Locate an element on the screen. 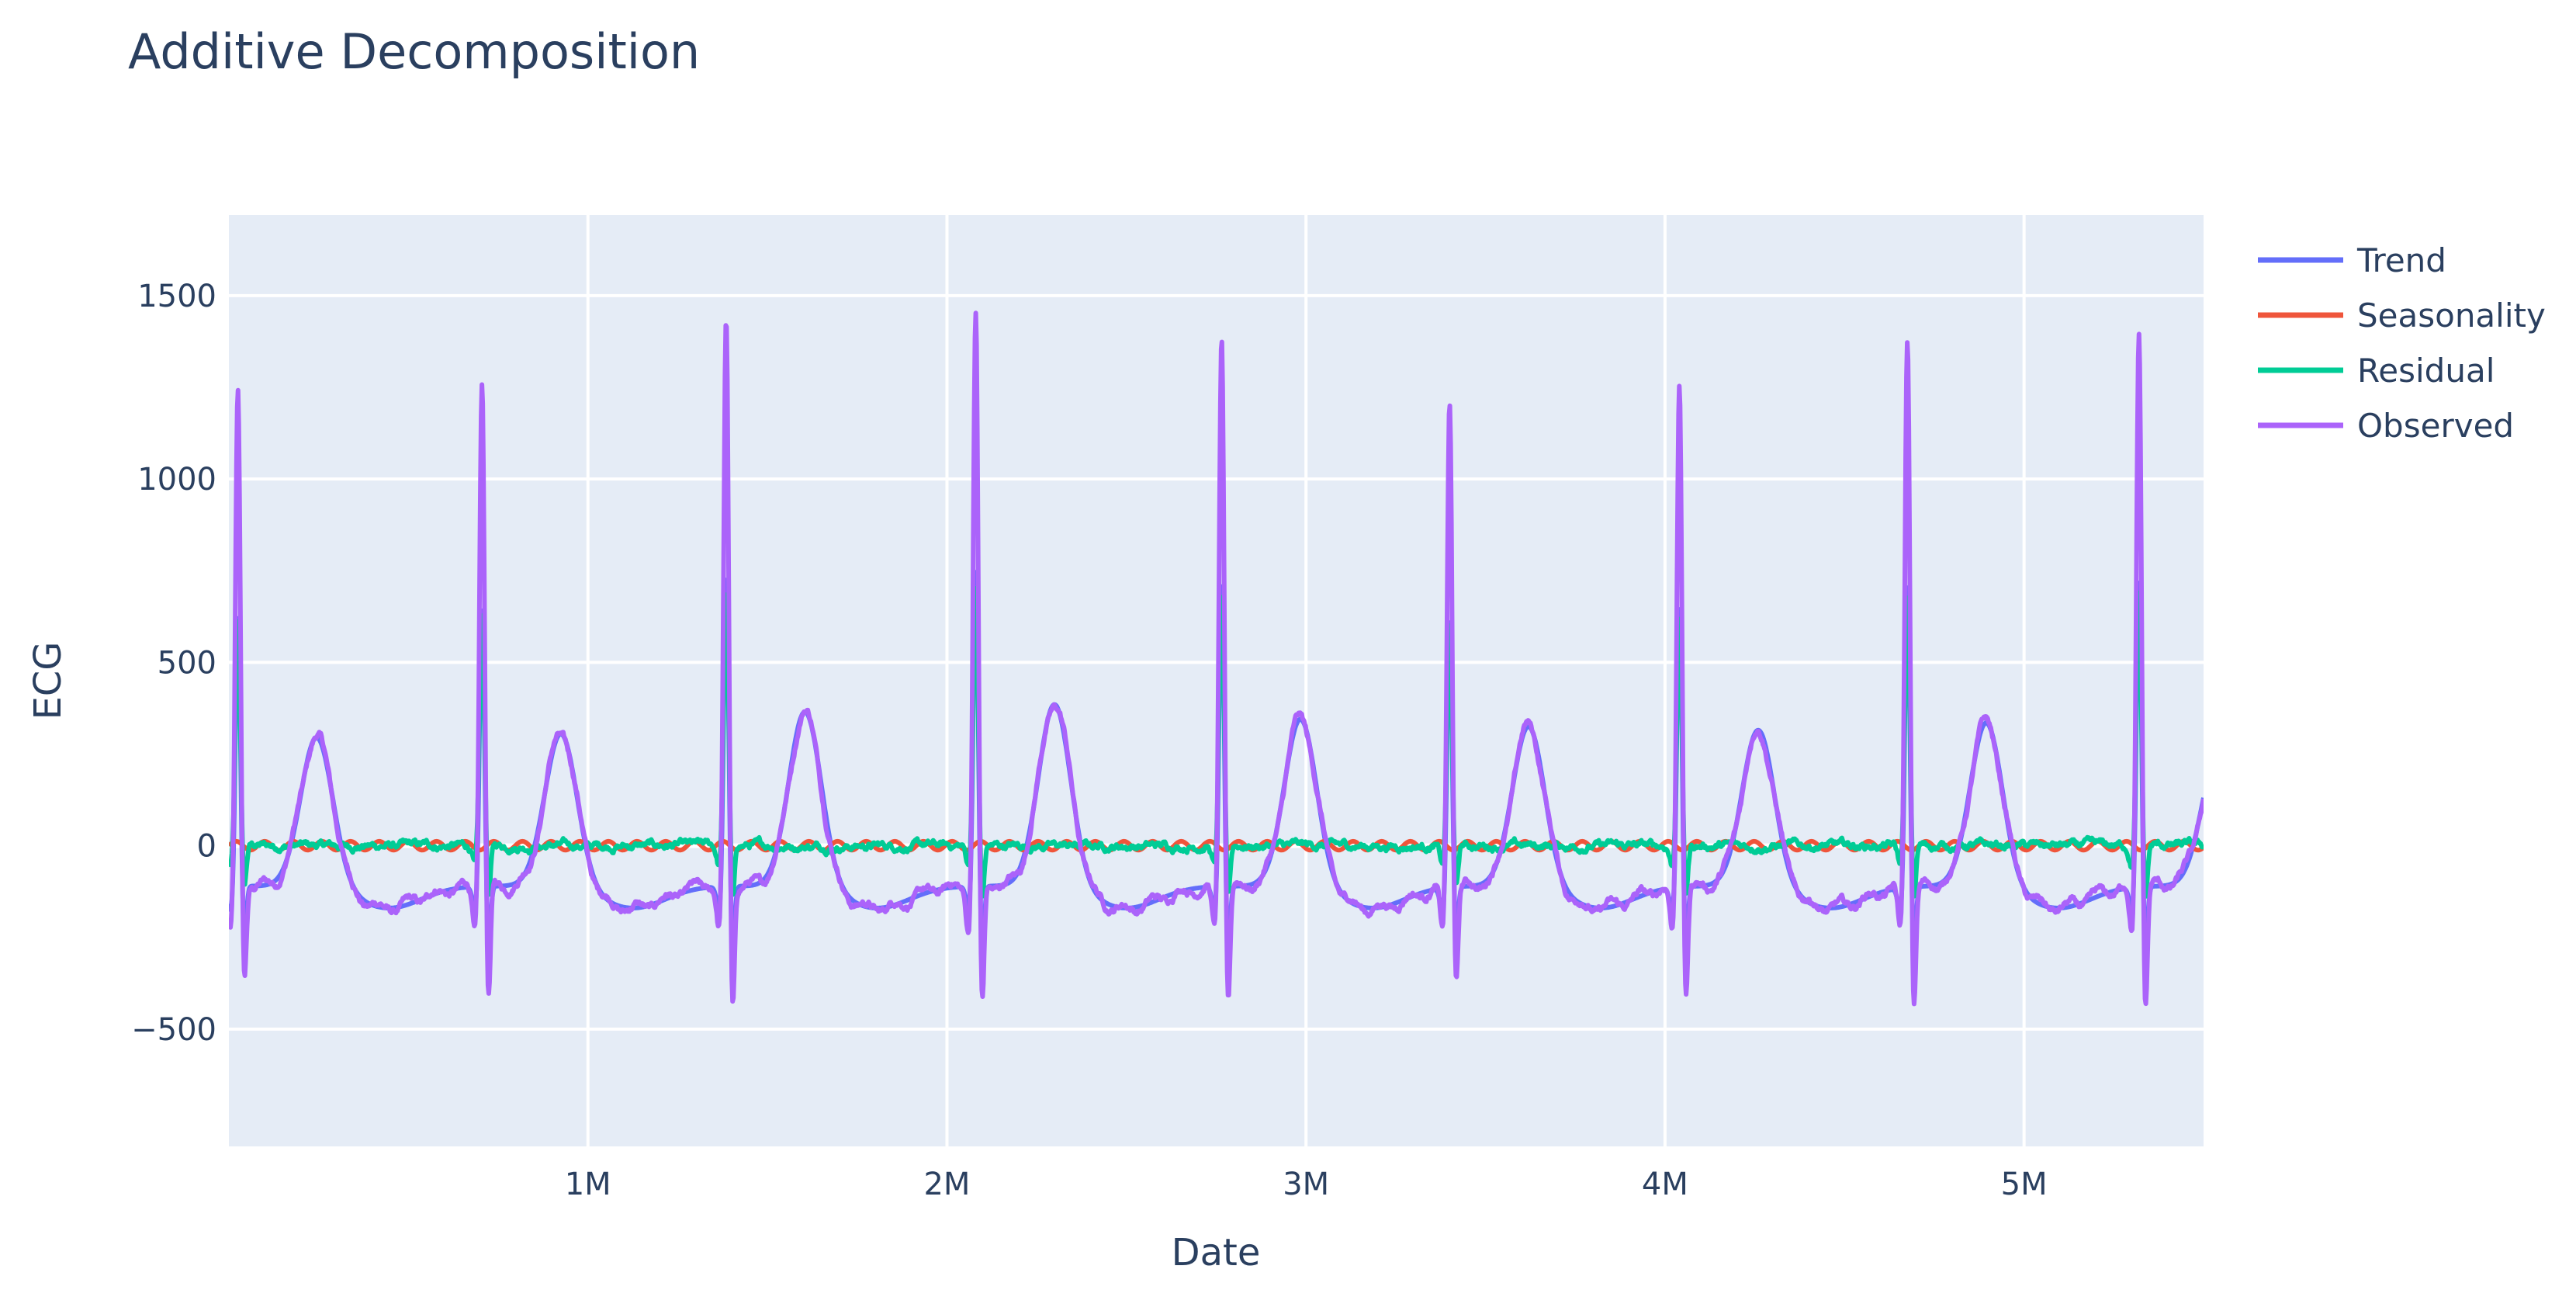  y-tick-label: 500 is located at coordinates (187, 663).